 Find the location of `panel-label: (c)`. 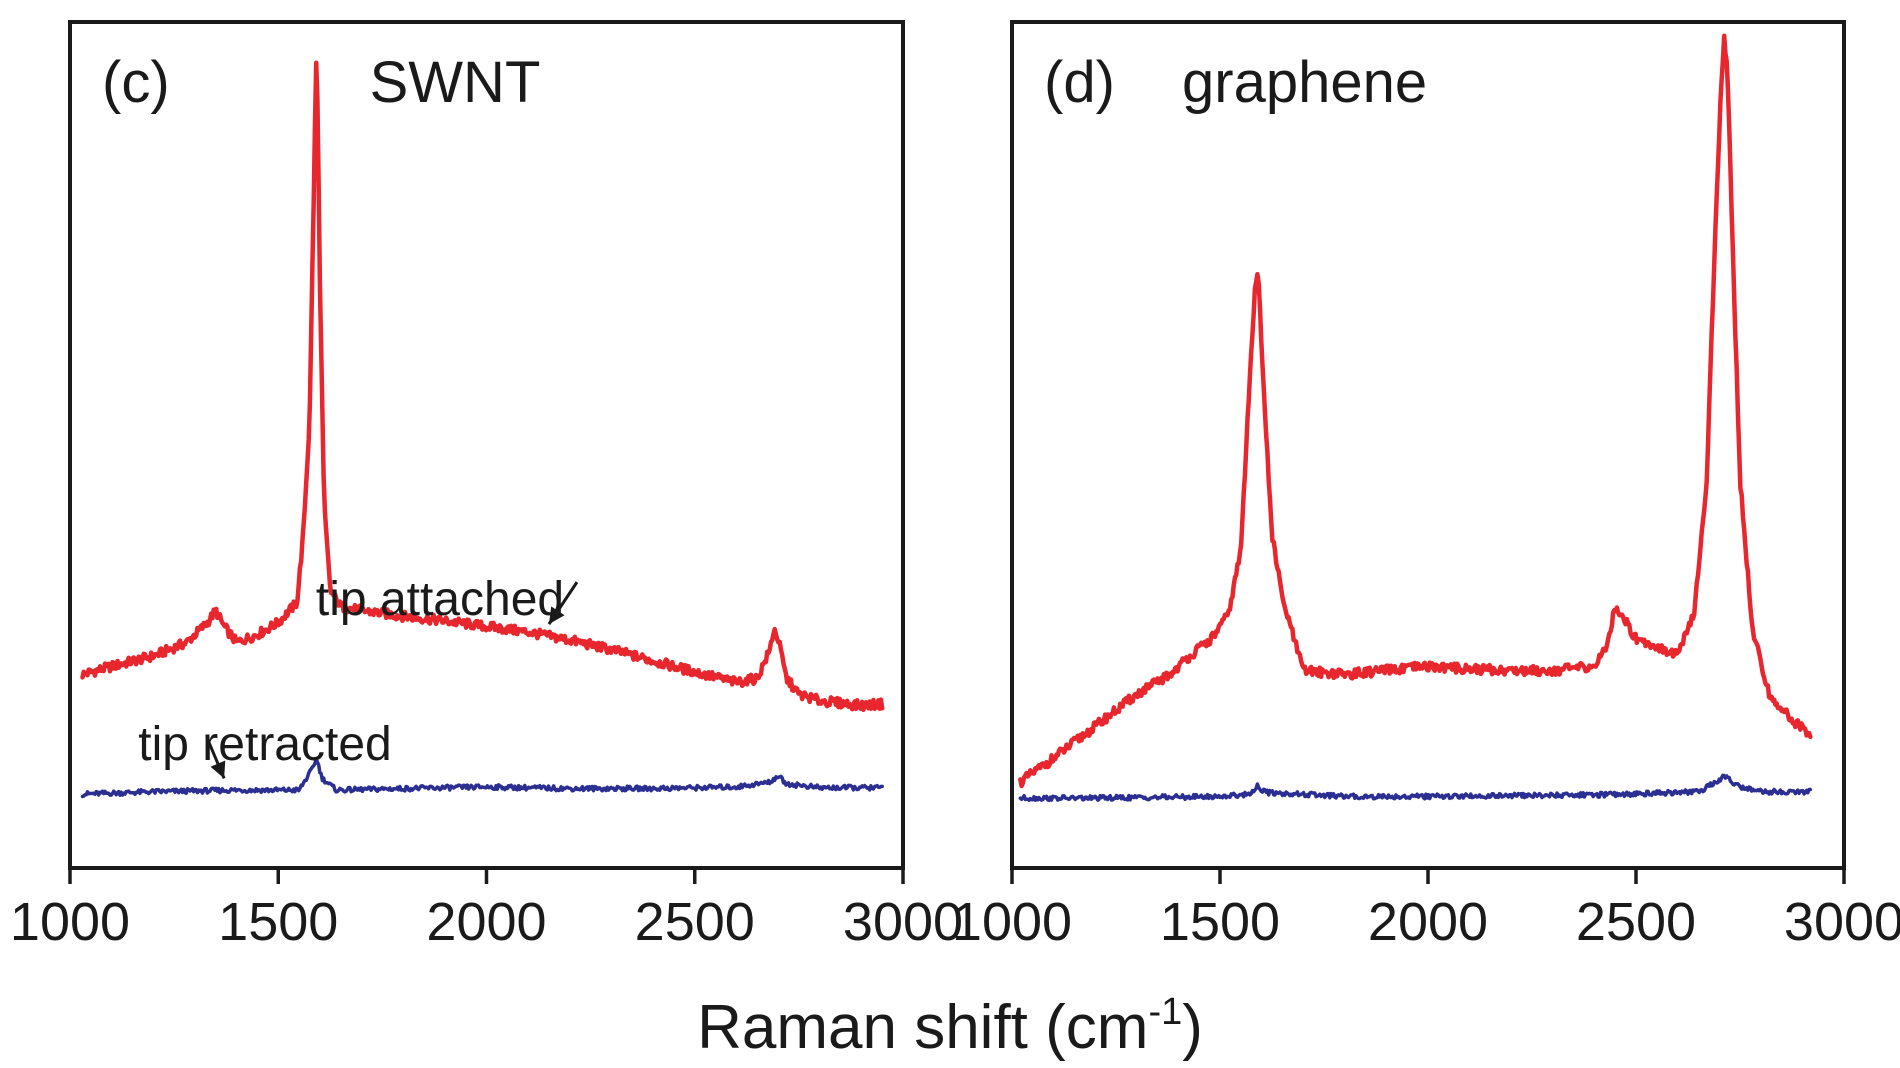

panel-label: (c) is located at coordinates (136, 82).